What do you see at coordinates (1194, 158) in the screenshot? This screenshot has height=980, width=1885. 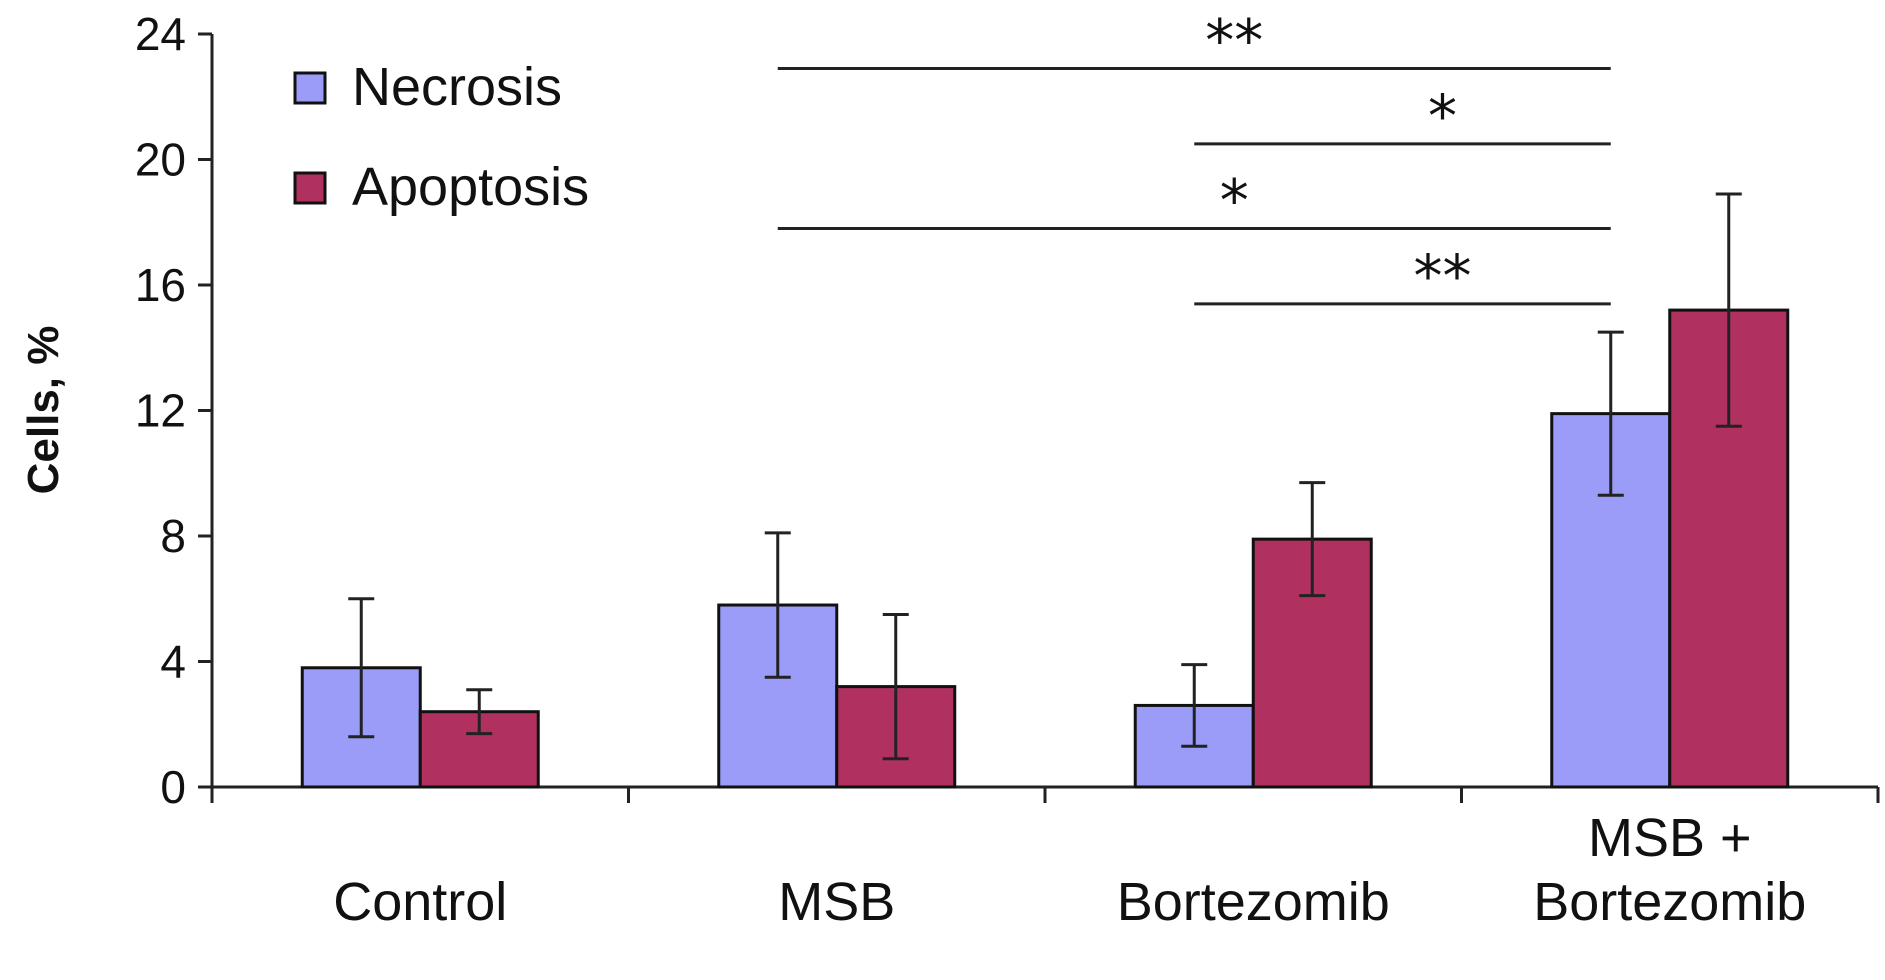 I see `significance-group: ******` at bounding box center [1194, 158].